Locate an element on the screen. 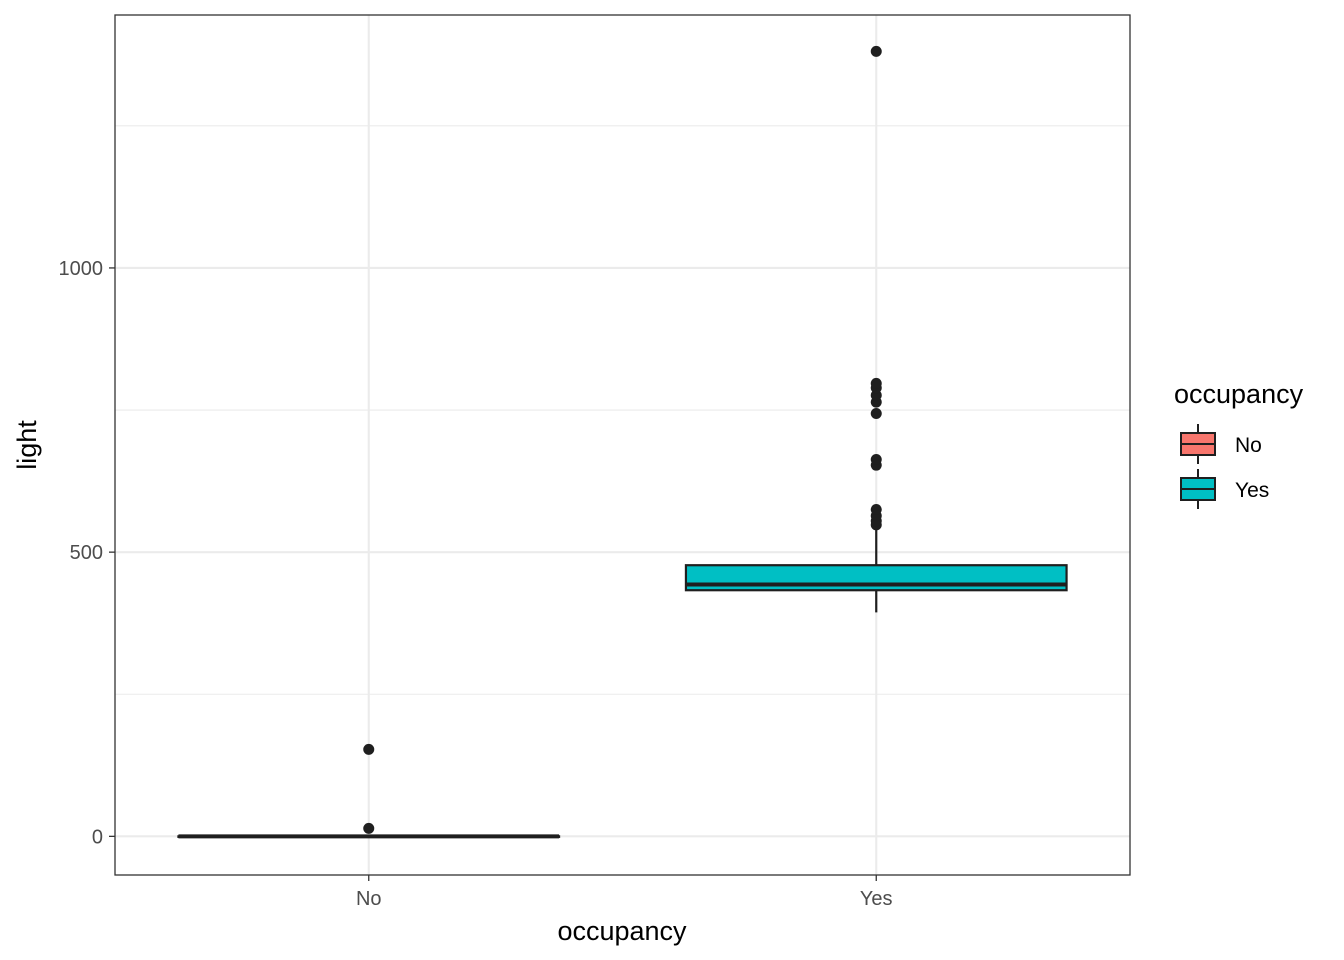  legend: occupancy No Yes is located at coordinates (1239, 444).